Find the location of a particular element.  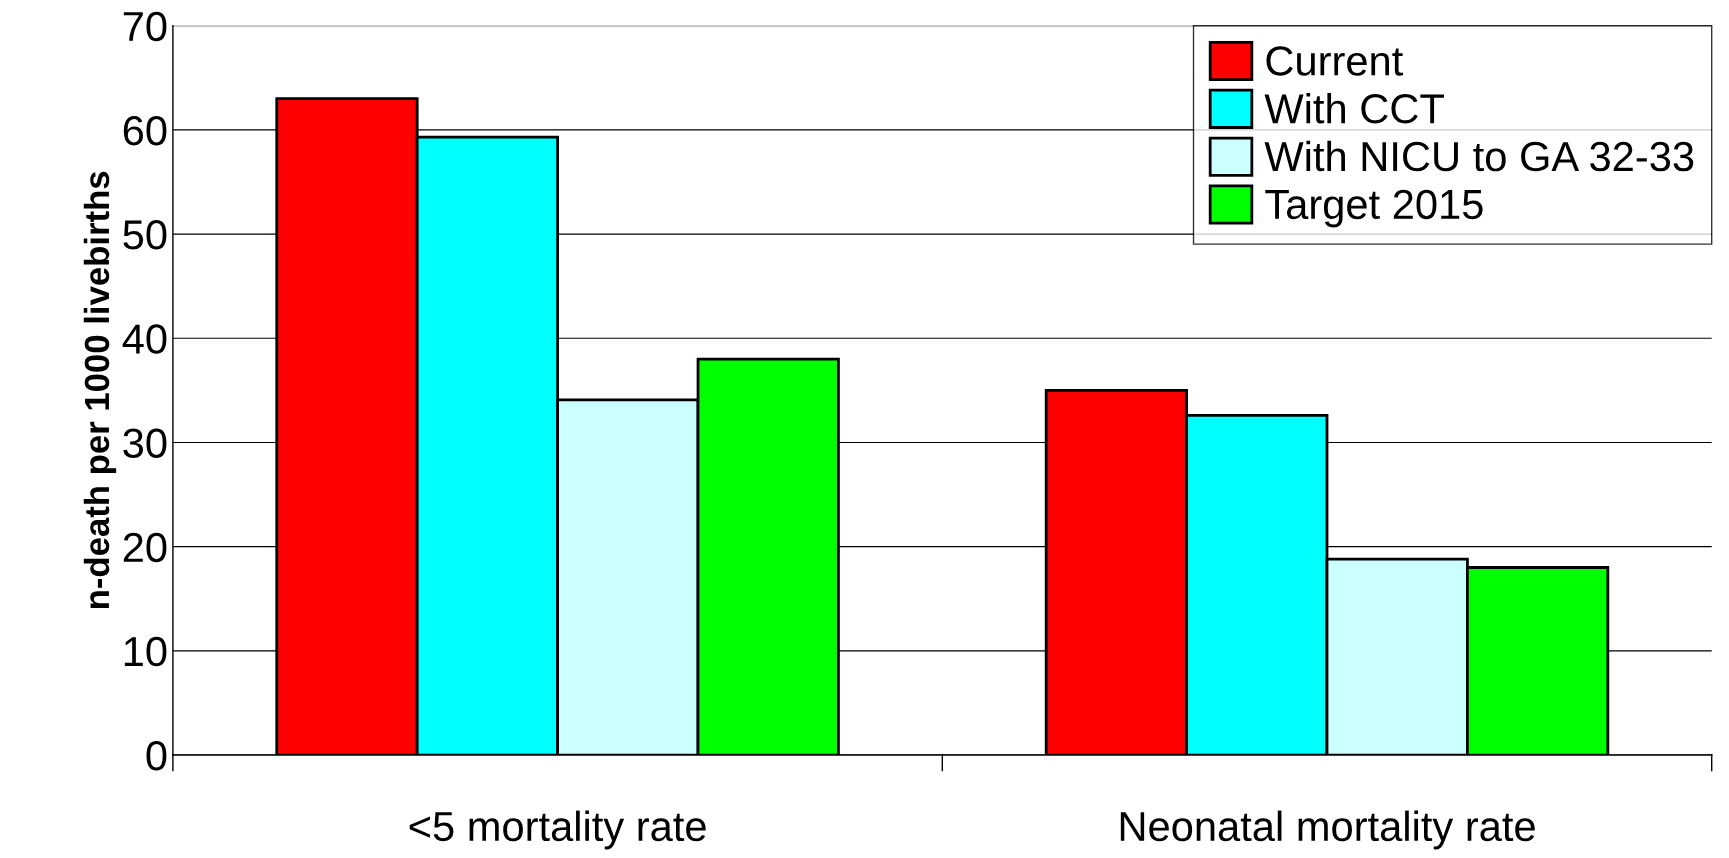

y-tick-label: 20 is located at coordinates (145, 547).